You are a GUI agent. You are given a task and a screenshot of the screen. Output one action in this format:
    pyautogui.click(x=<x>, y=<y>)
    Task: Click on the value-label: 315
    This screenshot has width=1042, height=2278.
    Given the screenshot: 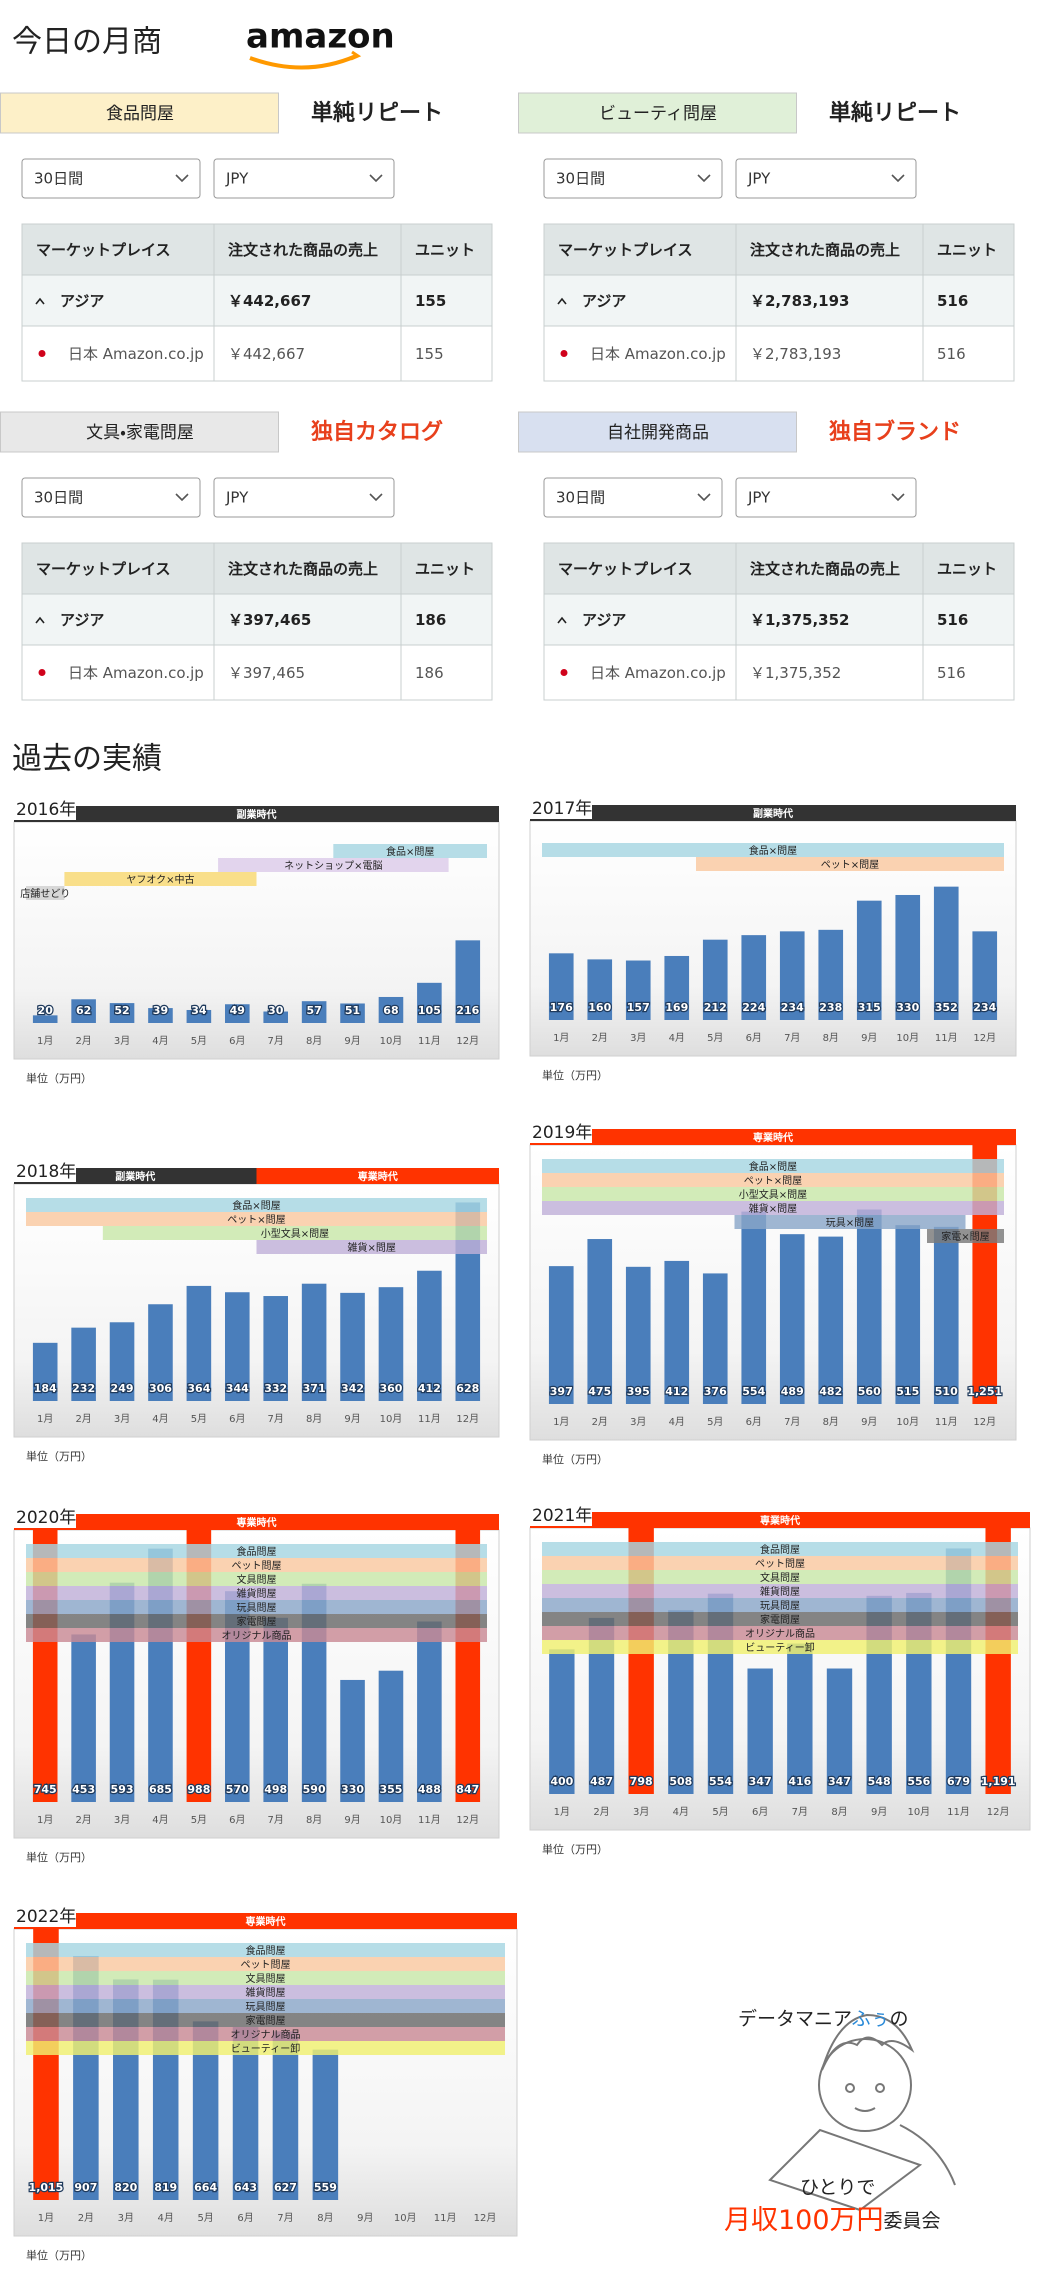 What is the action you would take?
    pyautogui.click(x=869, y=1007)
    